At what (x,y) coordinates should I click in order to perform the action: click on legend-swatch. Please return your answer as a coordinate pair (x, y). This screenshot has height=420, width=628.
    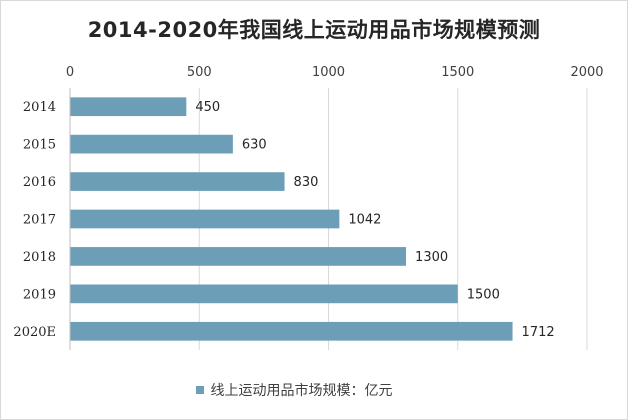
    Looking at the image, I should click on (199, 390).